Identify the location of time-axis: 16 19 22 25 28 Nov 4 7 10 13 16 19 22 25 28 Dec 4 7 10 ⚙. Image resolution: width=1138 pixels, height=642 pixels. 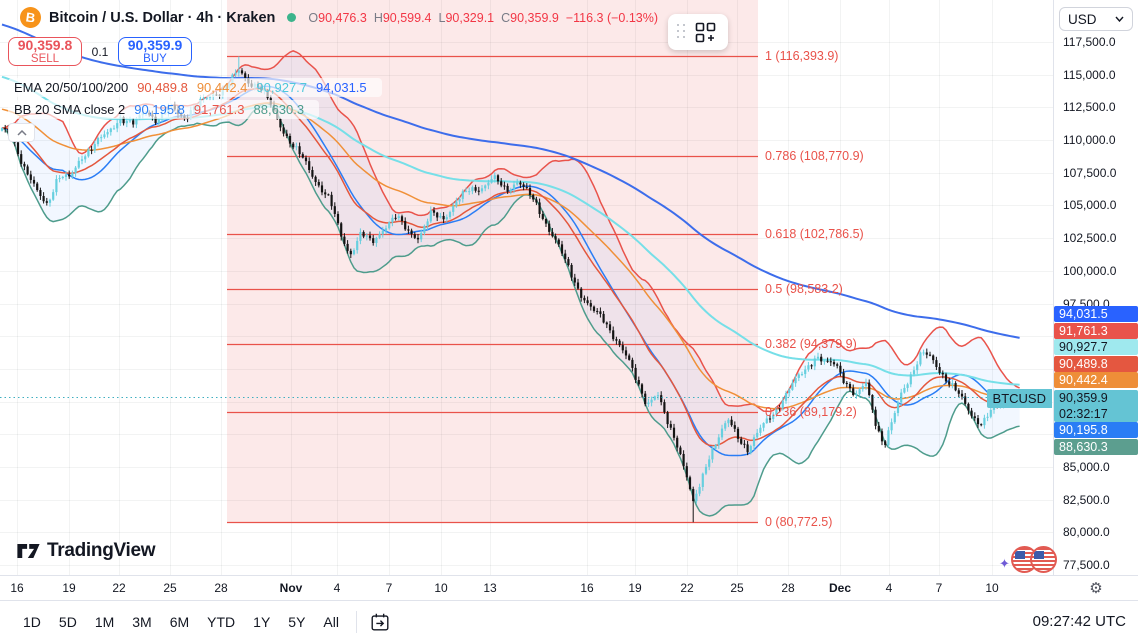
(569, 588).